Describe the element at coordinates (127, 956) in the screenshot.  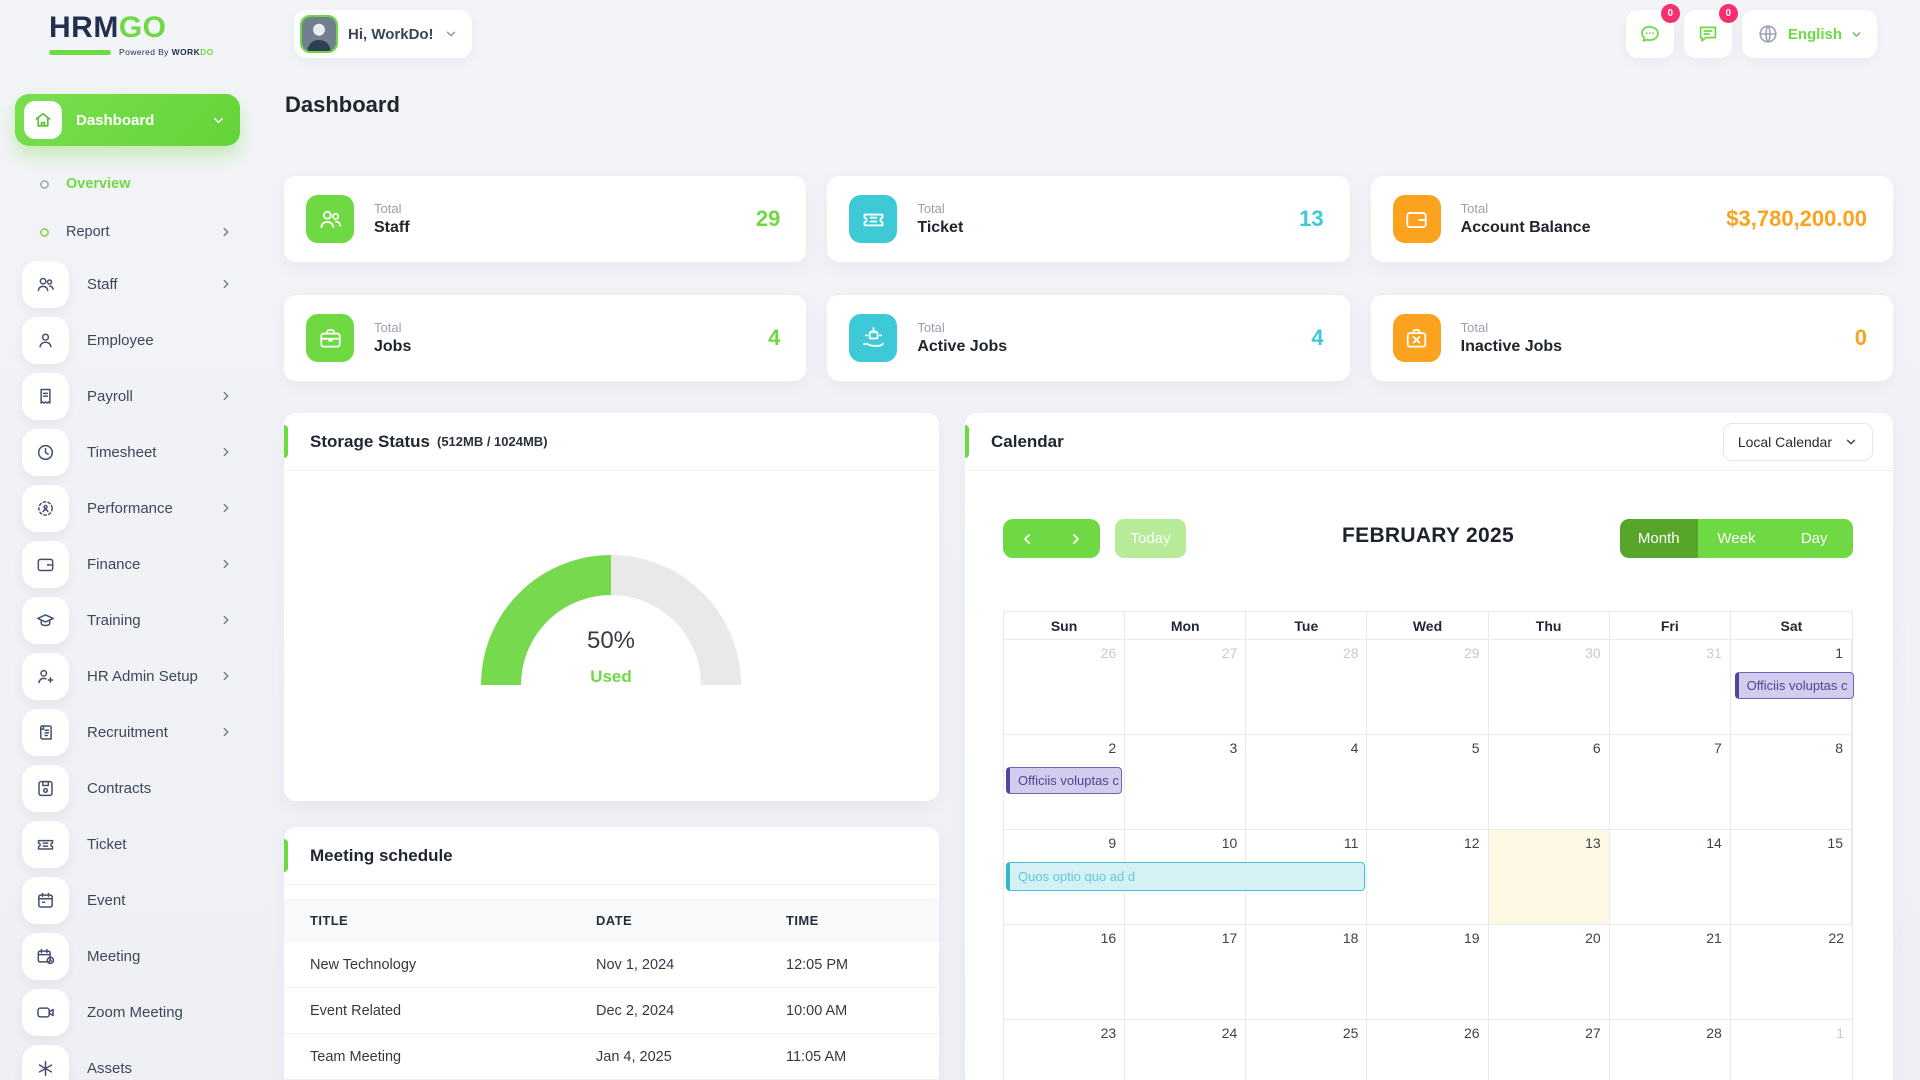
I see `sidebar-item-meeting: Meeting` at that location.